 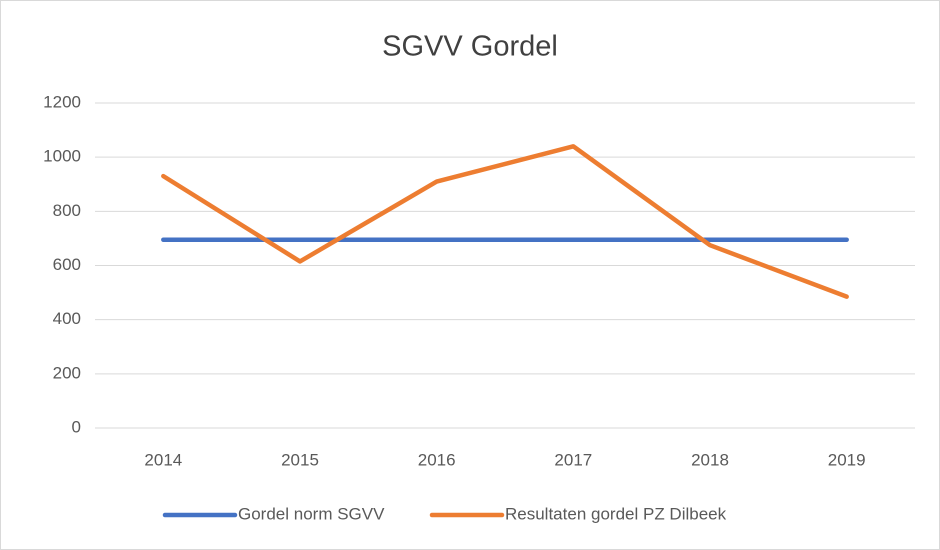 What do you see at coordinates (311, 513) in the screenshot?
I see `legend-label: Gordel norm SGVV` at bounding box center [311, 513].